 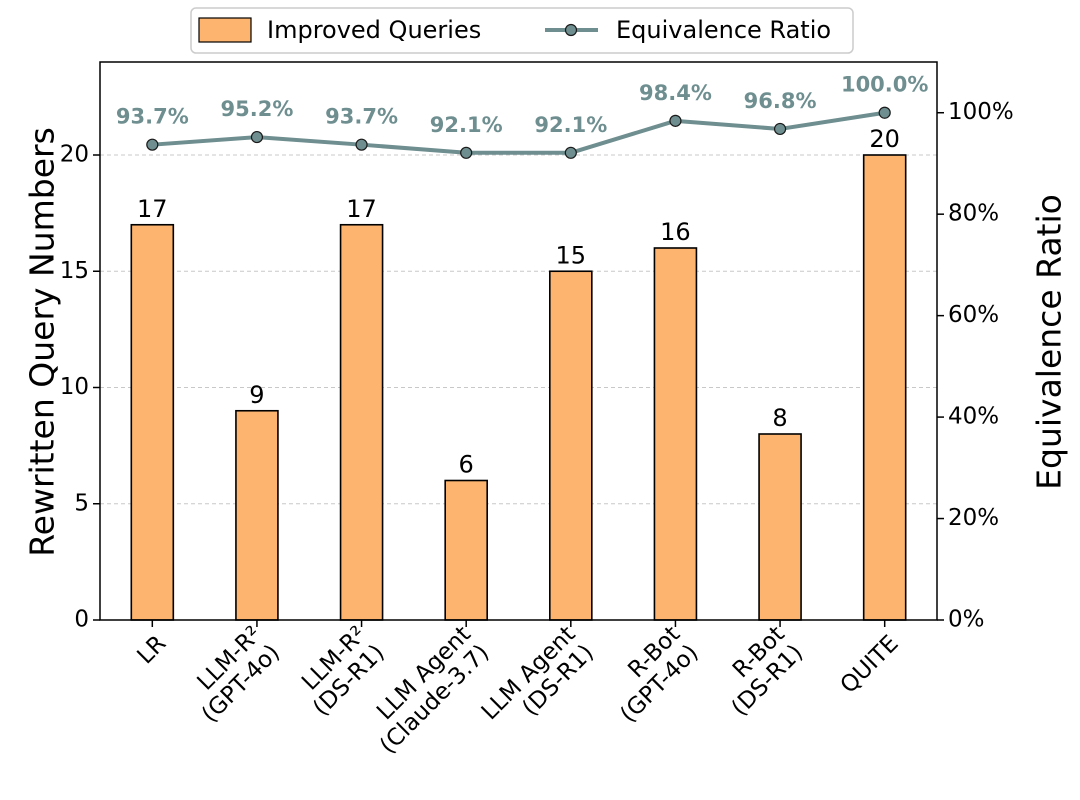 I want to click on legend-line-marker, so click(x=571, y=30).